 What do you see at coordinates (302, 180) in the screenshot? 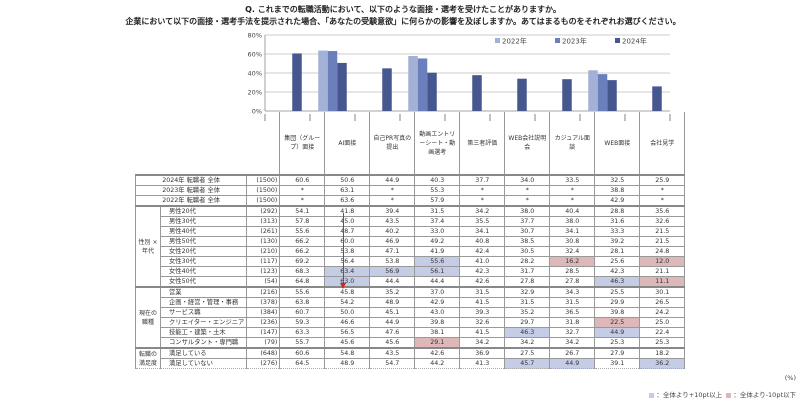
I see `cell-value: 60.6` at bounding box center [302, 180].